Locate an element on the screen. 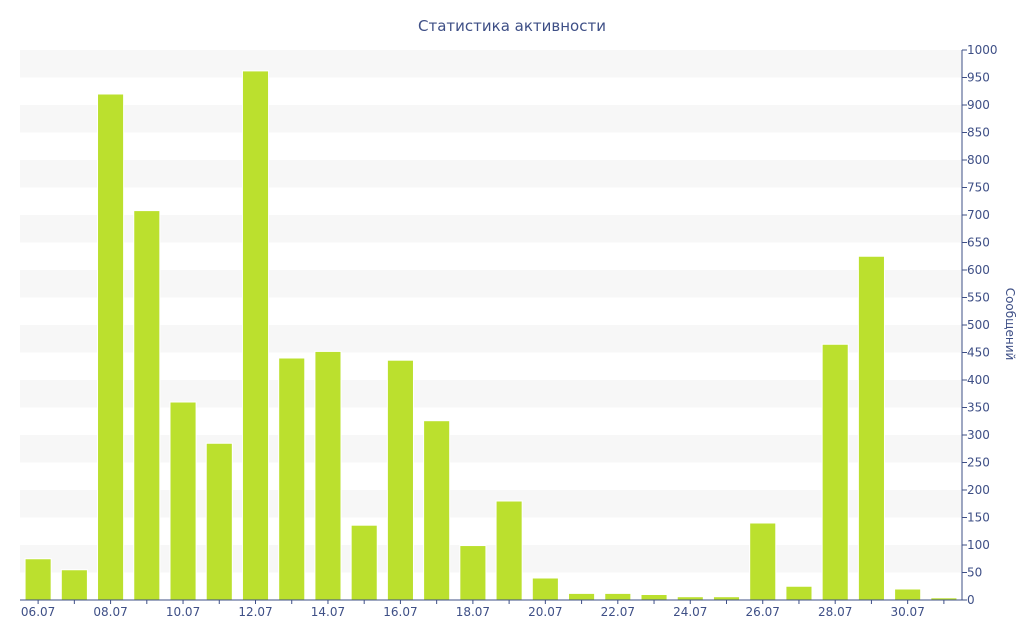 This screenshot has height=640, width=1024. y-tick-label: 0 is located at coordinates (971, 600).